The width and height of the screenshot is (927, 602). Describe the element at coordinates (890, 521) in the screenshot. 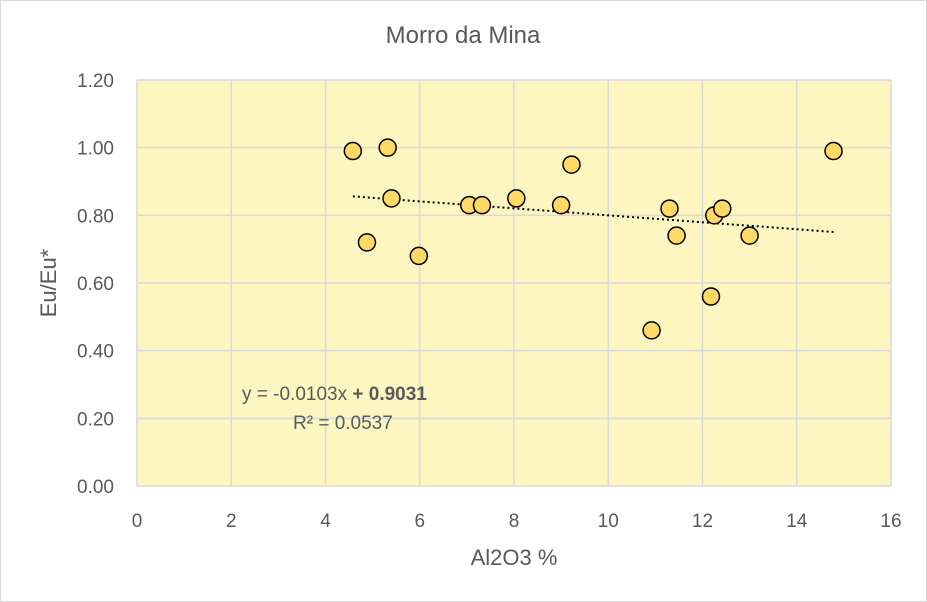

I see `x-tick-label: 16` at that location.